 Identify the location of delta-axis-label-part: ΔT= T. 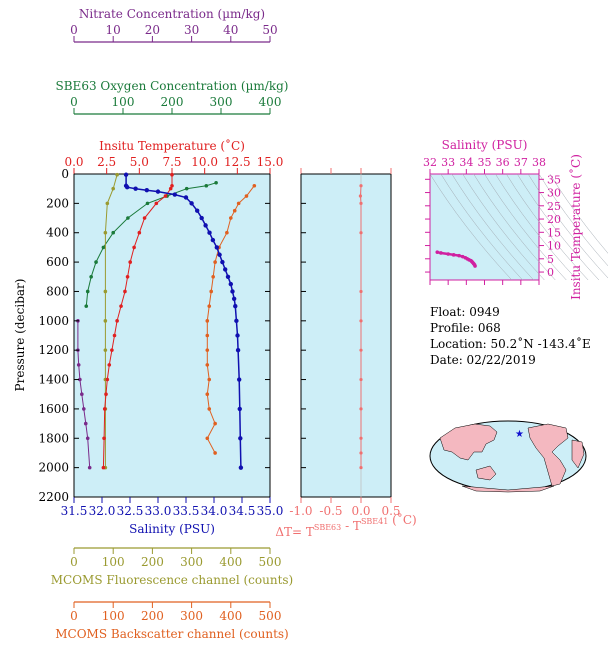
(294, 532).